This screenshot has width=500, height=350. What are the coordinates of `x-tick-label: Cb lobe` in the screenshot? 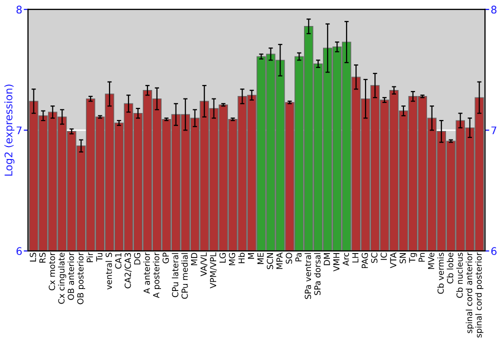 It's located at (450, 268).